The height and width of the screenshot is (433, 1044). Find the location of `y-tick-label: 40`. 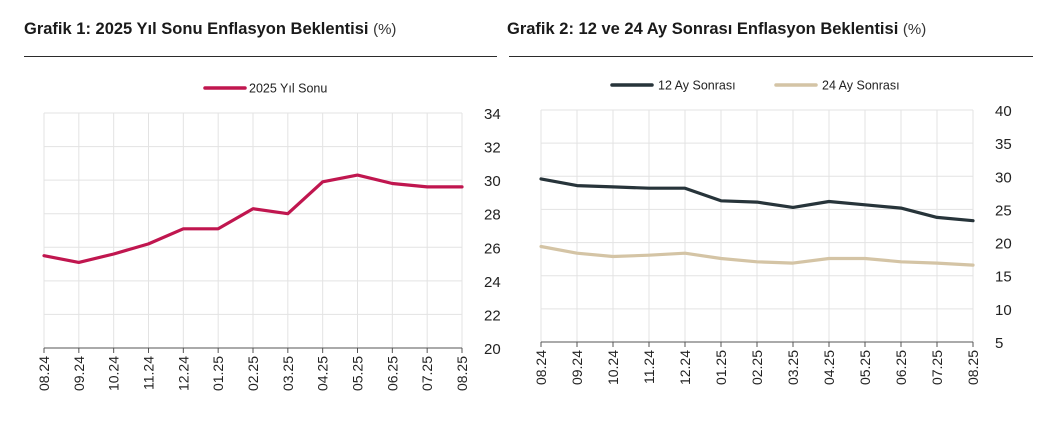

y-tick-label: 40 is located at coordinates (1003, 111).